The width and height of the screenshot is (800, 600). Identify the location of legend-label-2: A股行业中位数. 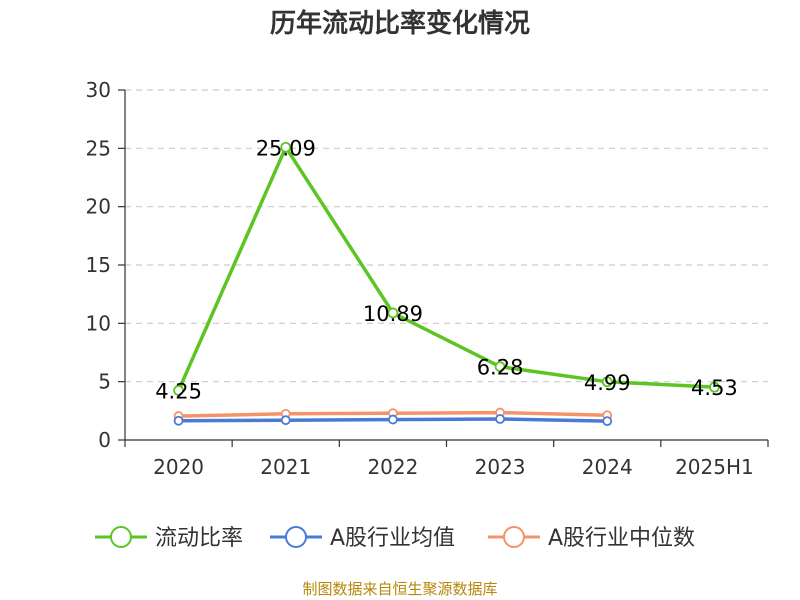
(621, 538).